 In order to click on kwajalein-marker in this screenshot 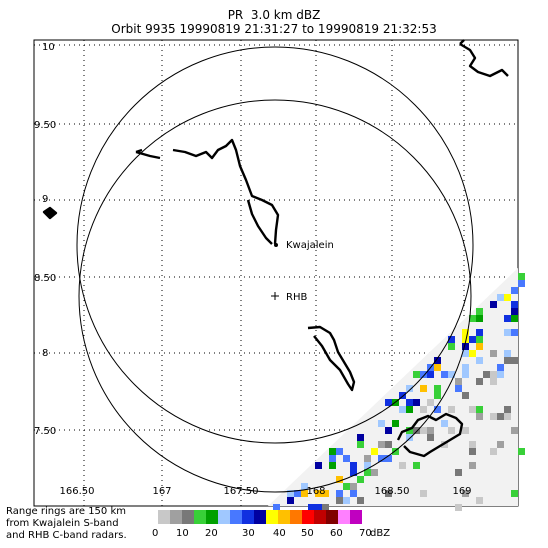, I will do `click(276, 245)`.